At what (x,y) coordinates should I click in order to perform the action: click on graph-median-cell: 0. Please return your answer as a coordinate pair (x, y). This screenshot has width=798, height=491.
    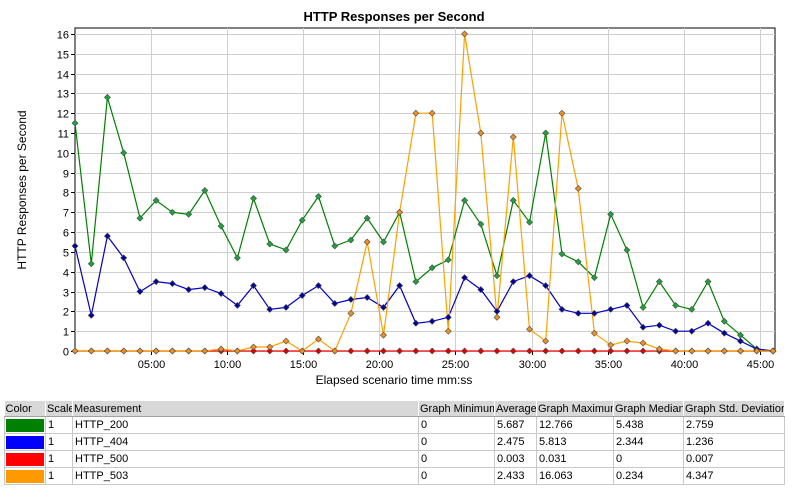
    Looking at the image, I should click on (648, 459).